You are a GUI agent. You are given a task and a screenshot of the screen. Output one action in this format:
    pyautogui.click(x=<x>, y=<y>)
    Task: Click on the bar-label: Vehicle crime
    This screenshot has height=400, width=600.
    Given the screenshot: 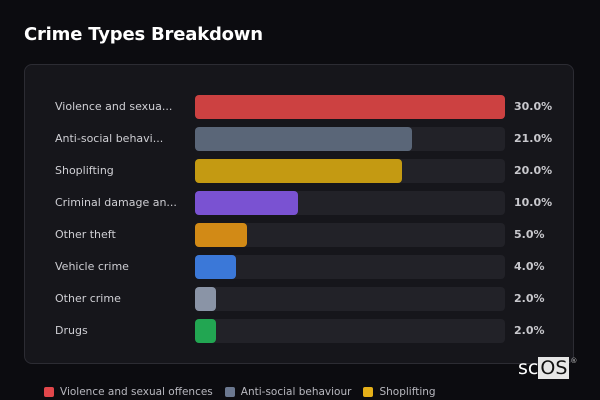 What is the action you would take?
    pyautogui.click(x=92, y=266)
    